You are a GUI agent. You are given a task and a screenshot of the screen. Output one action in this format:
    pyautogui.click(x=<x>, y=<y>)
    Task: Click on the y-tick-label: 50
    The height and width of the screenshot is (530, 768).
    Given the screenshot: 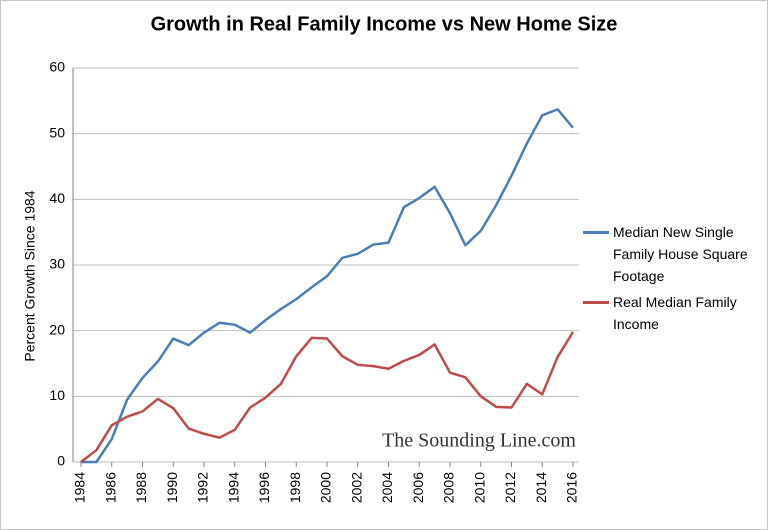 What is the action you would take?
    pyautogui.click(x=57, y=132)
    